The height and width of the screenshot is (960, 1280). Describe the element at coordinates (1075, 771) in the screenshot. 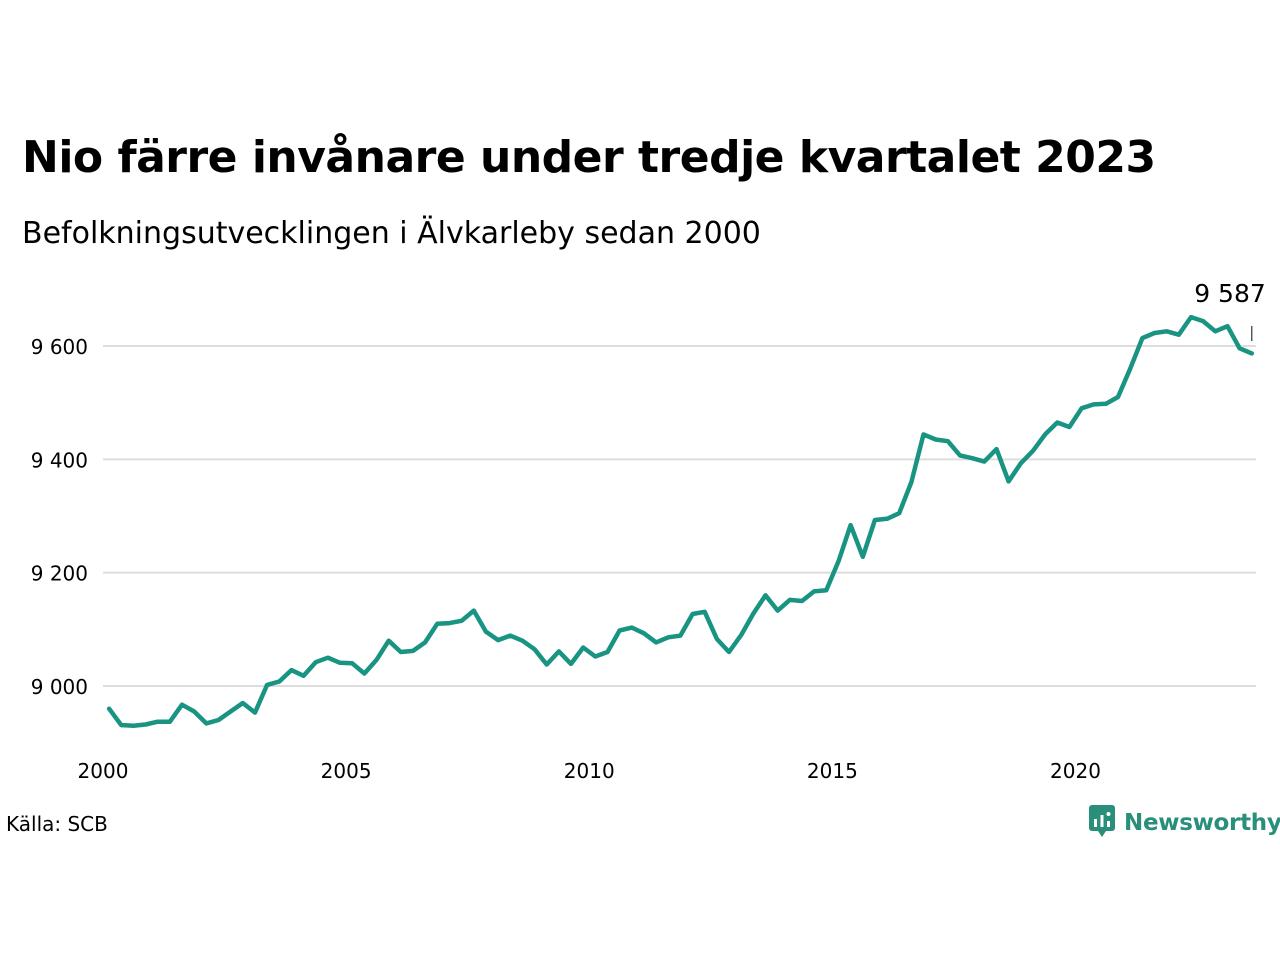

I see `x-tick-label: 2020` at that location.